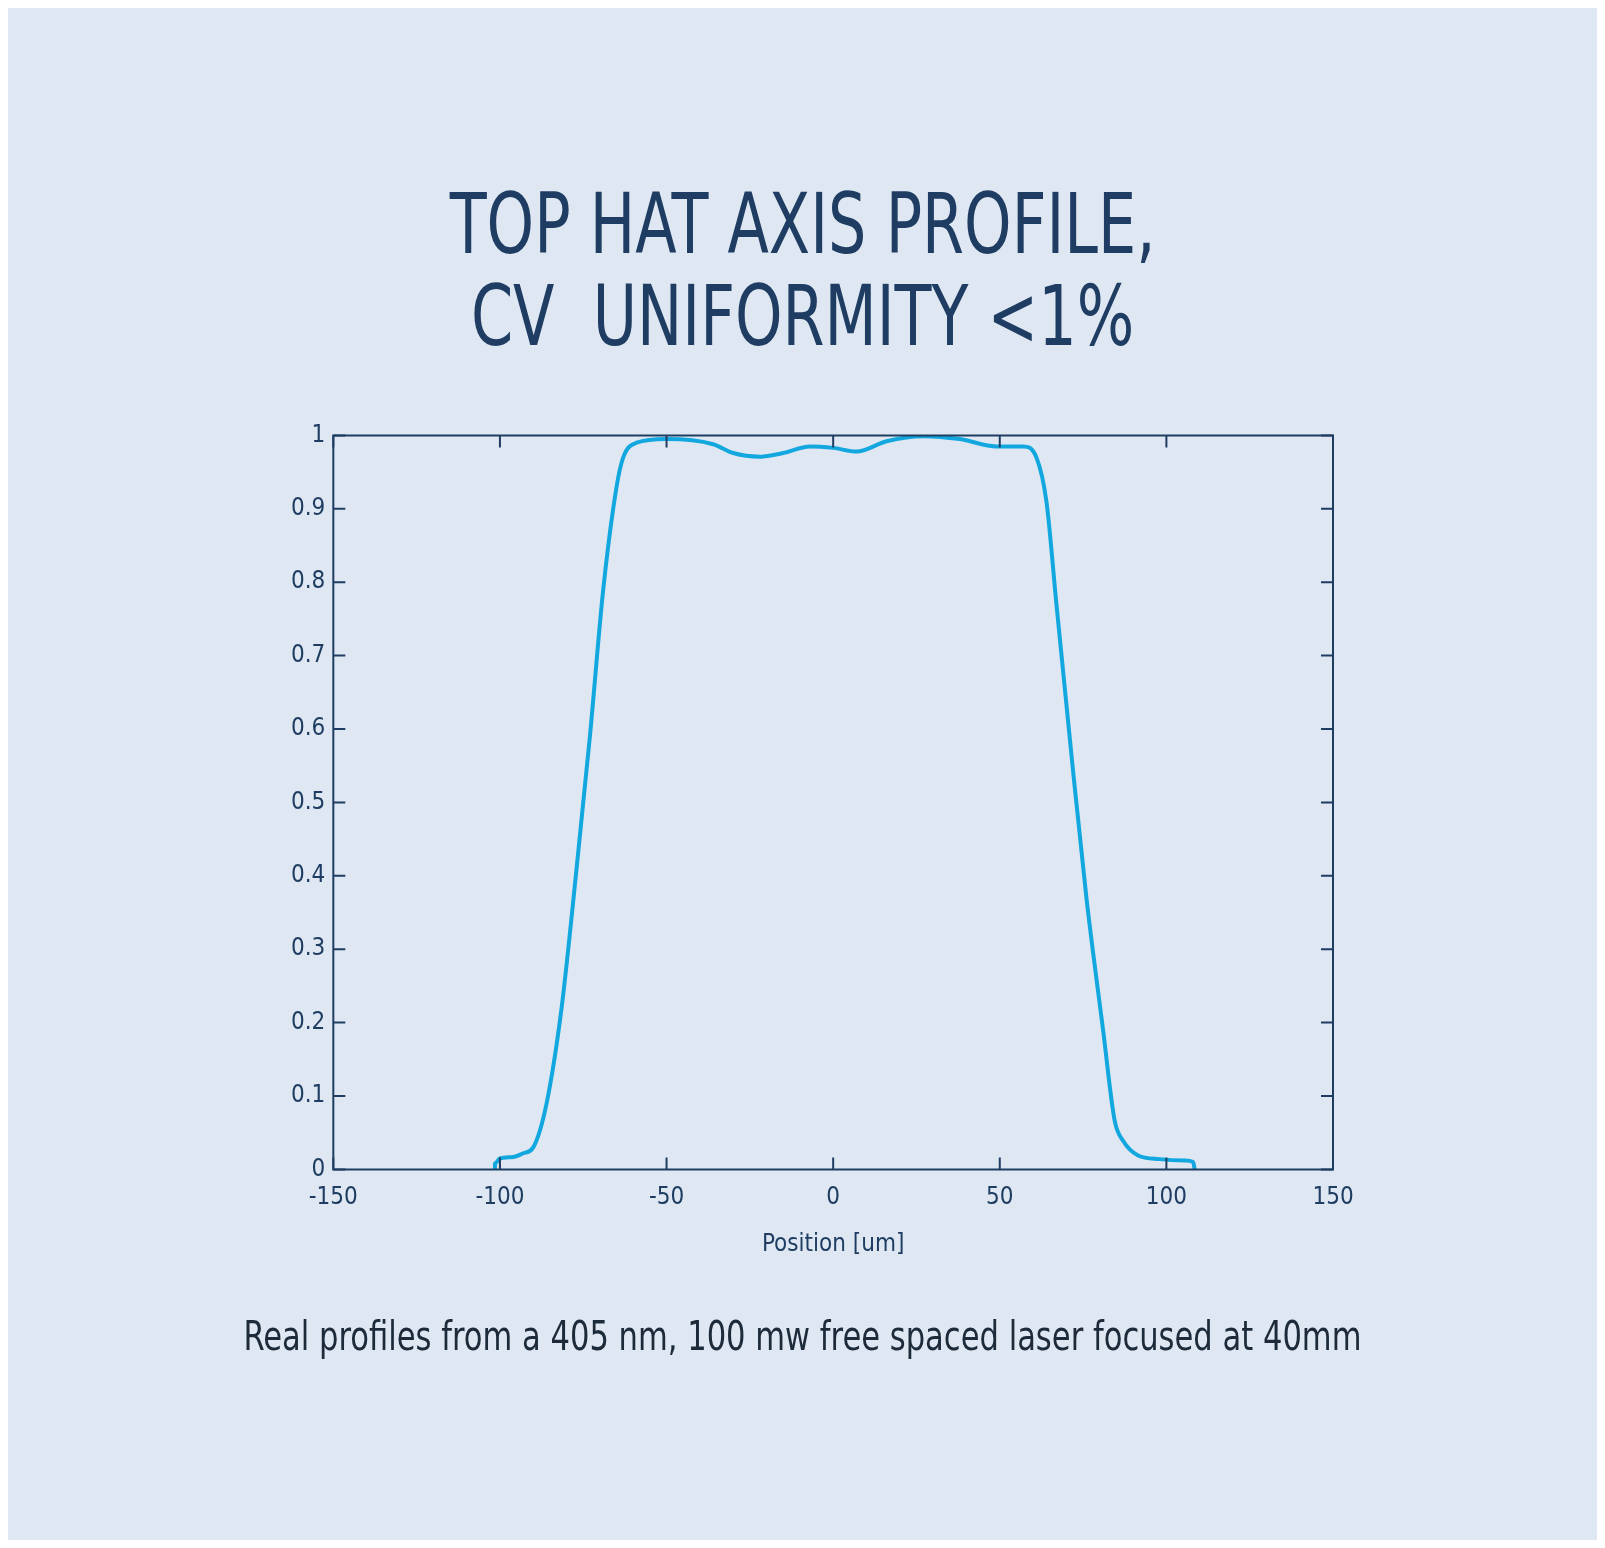 The image size is (1605, 1548). Describe the element at coordinates (833, 1196) in the screenshot. I see `x-tick-label: 0` at that location.